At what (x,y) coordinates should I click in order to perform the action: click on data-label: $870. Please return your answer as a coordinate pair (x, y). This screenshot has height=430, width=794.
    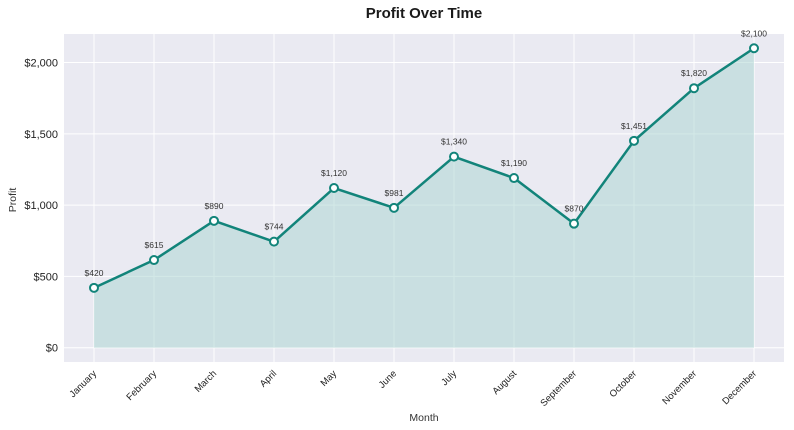
    Looking at the image, I should click on (574, 209).